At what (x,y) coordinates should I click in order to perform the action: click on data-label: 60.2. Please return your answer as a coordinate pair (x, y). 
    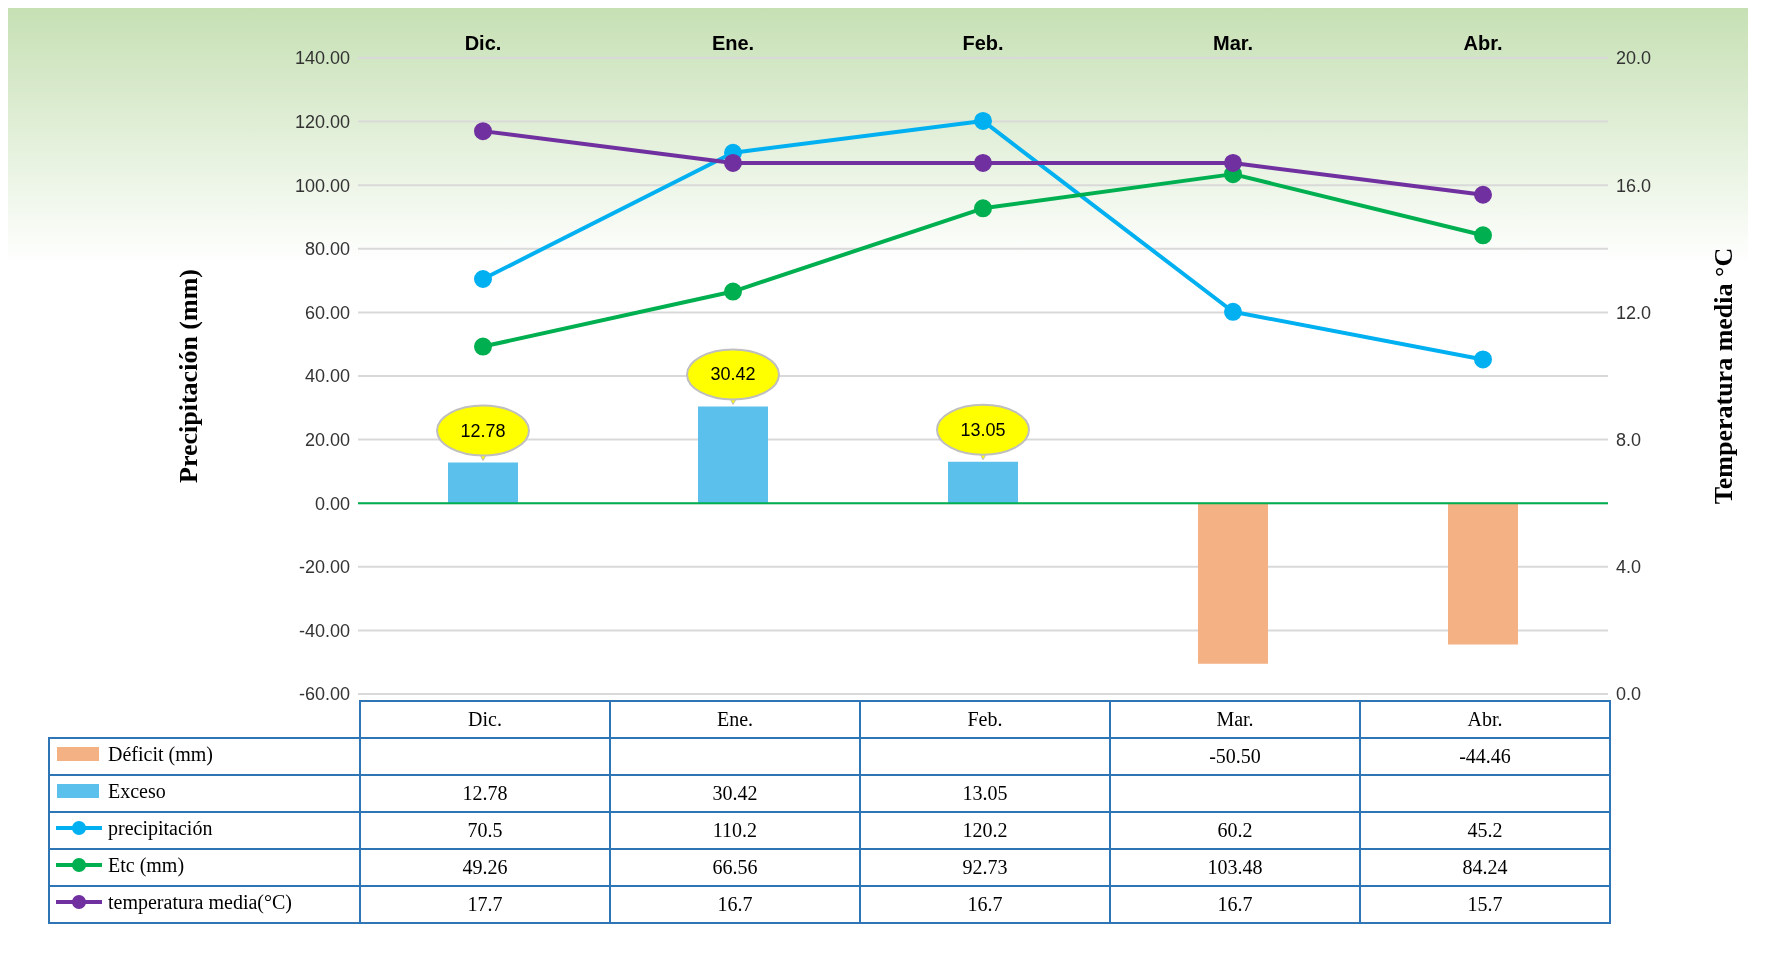
    Looking at the image, I should click on (1235, 830).